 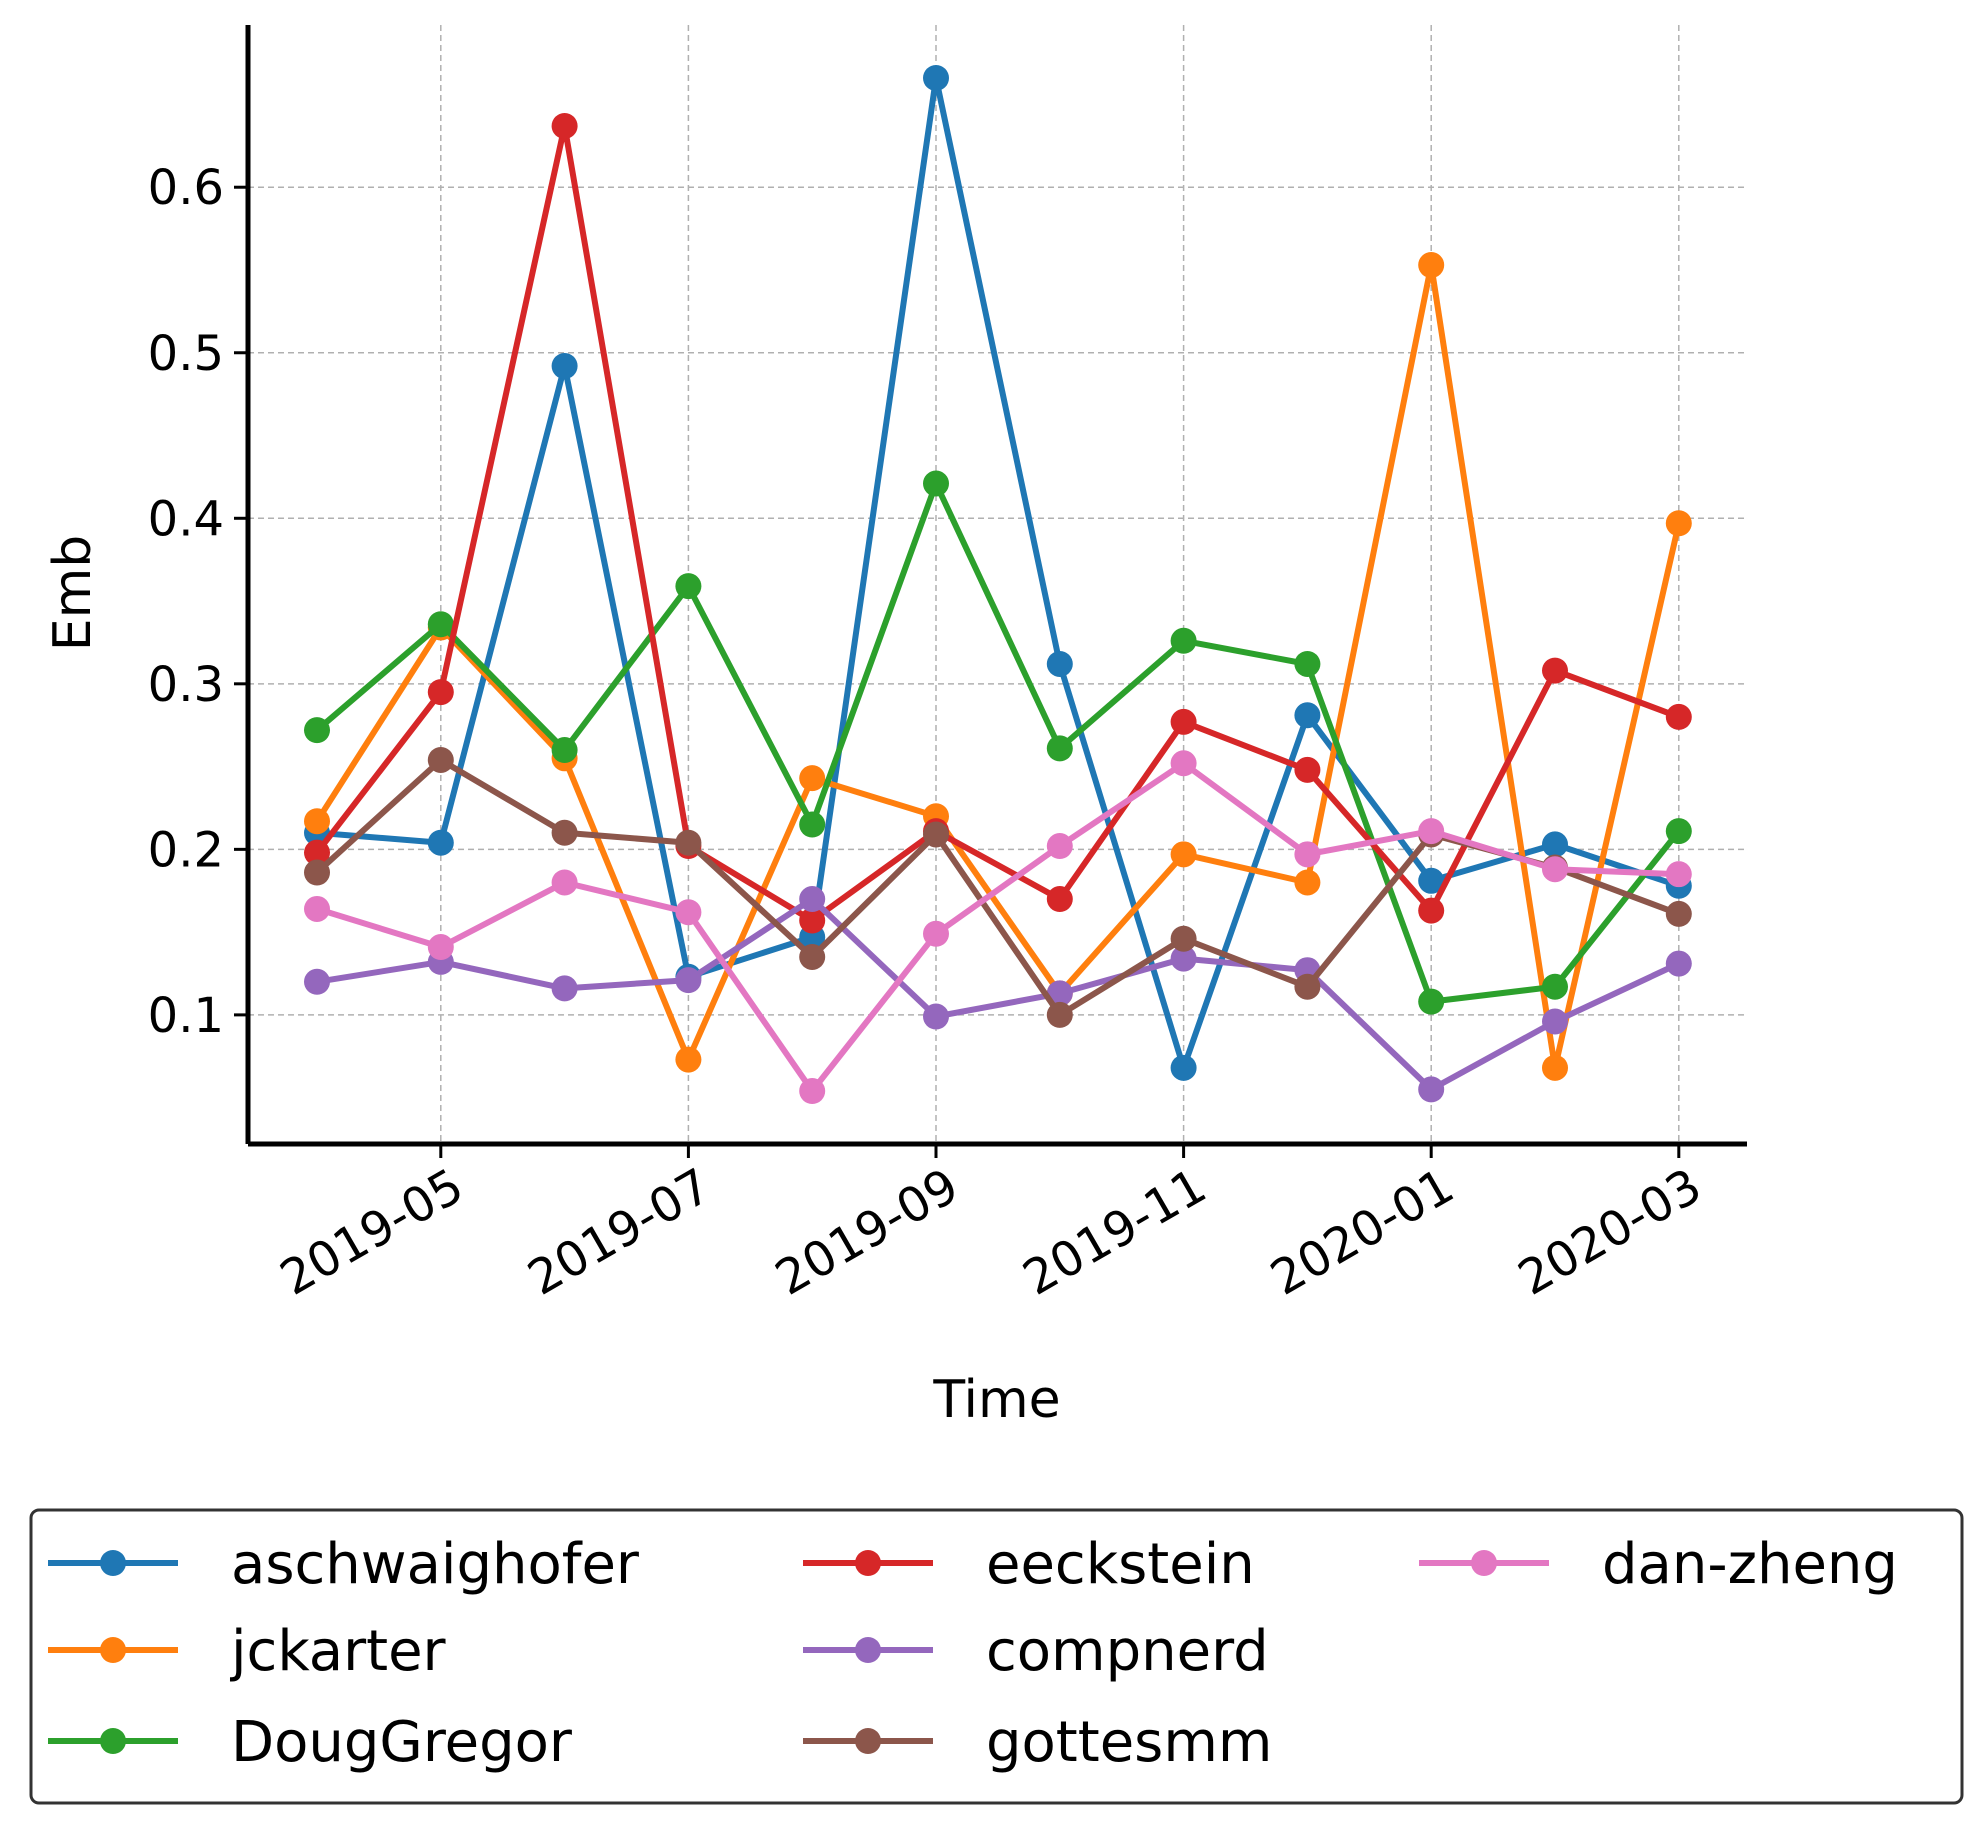 I want to click on y-tick-label: 0.6, so click(x=186, y=188).